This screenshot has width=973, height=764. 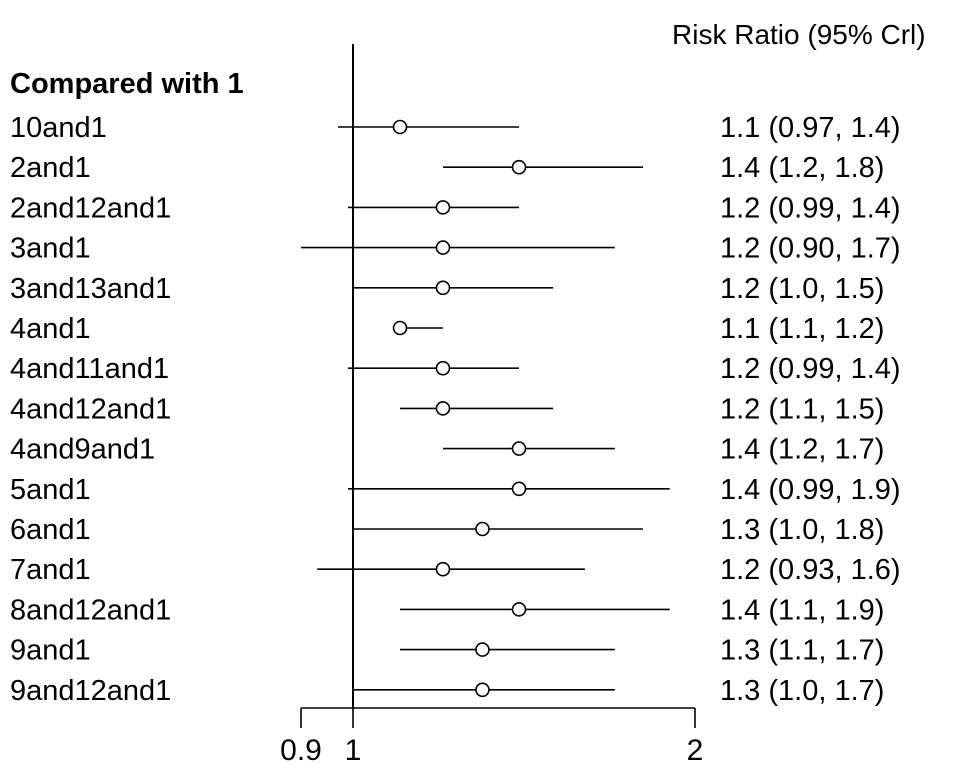 What do you see at coordinates (455, 490) in the screenshot?
I see `forest-row: 5and1 1.4 (0.99, 1.9)` at bounding box center [455, 490].